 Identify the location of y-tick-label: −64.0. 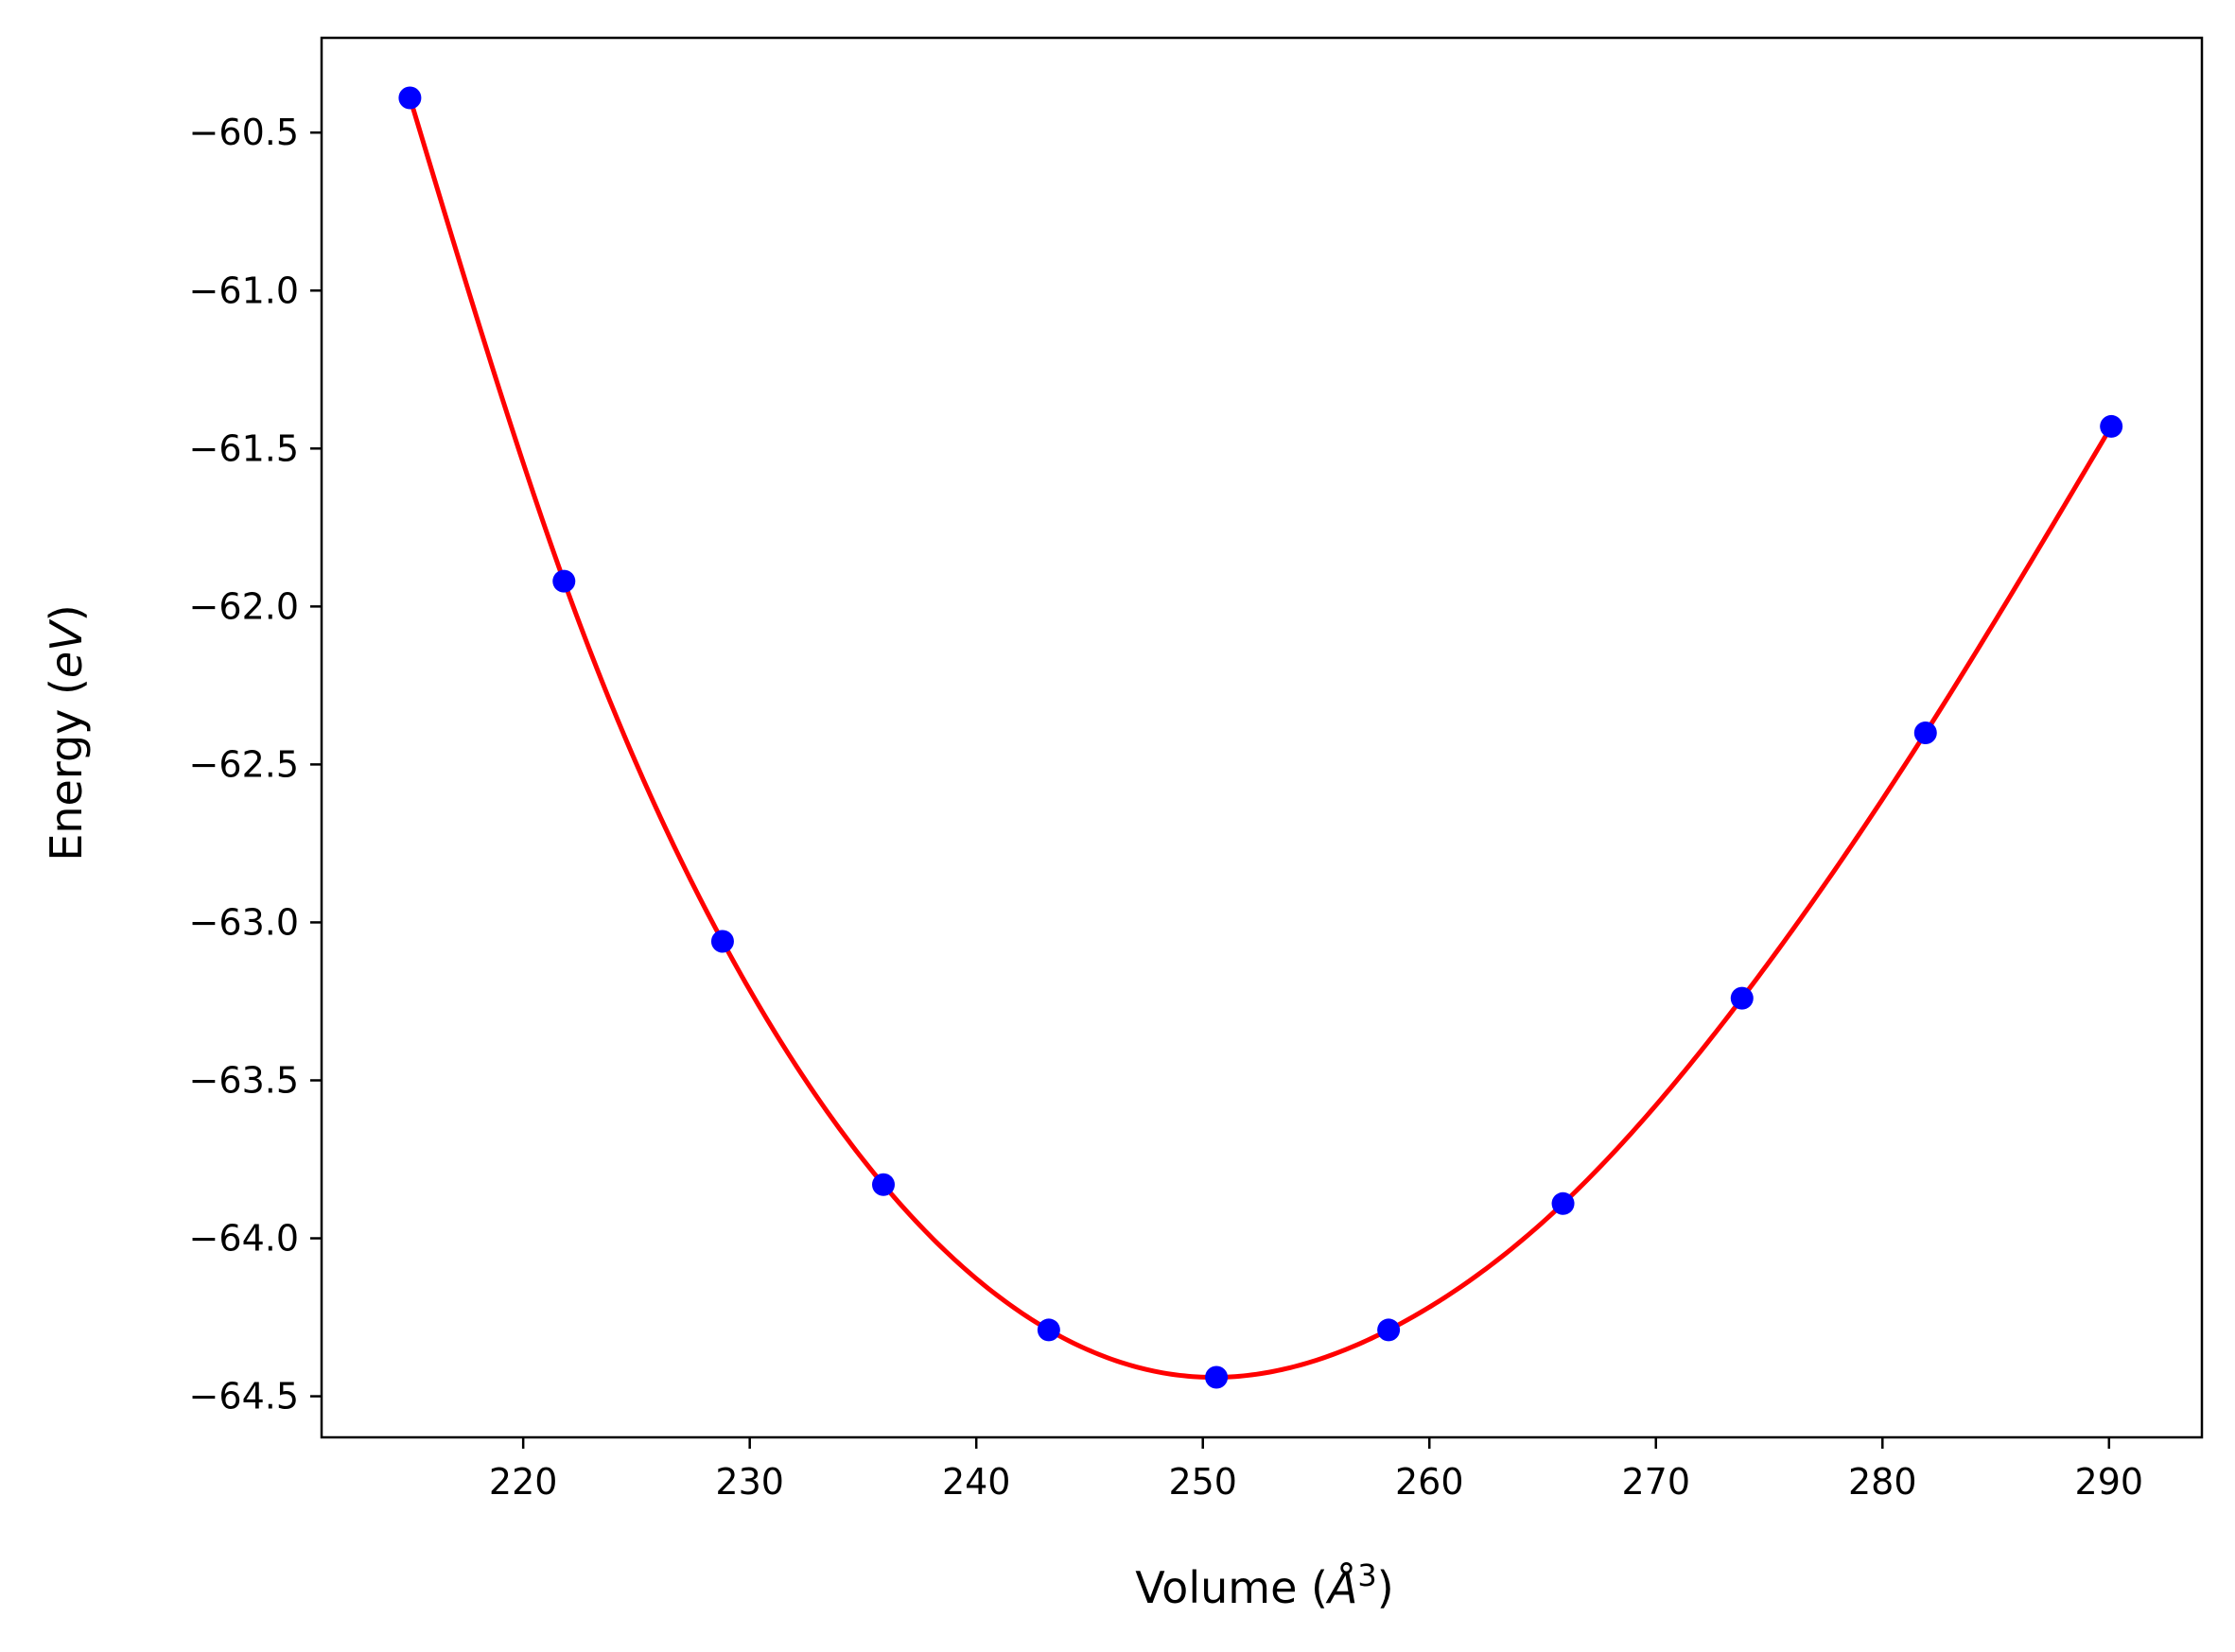
(244, 1239).